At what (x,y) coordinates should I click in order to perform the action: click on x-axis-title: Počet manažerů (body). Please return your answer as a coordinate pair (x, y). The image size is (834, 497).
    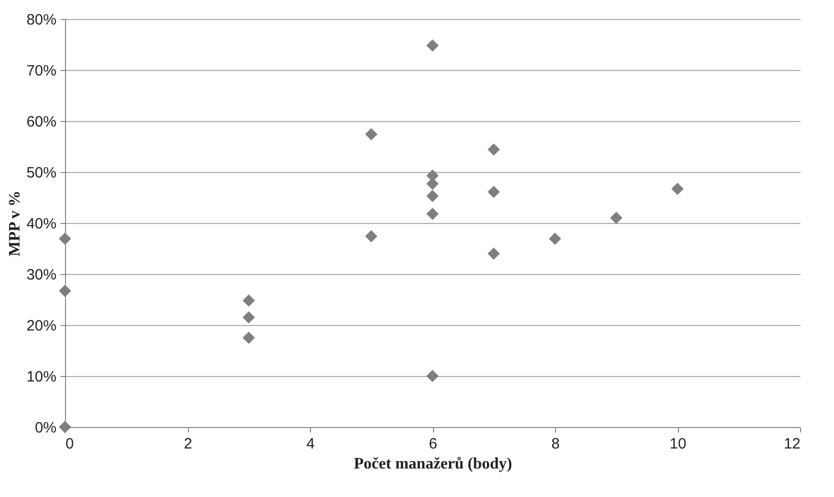
    Looking at the image, I should click on (433, 464).